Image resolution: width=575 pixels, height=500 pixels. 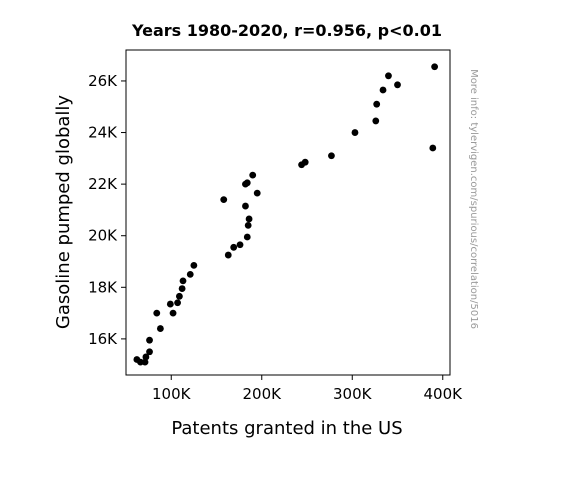 What do you see at coordinates (103, 287) in the screenshot?
I see `y-tick-label: 18K` at bounding box center [103, 287].